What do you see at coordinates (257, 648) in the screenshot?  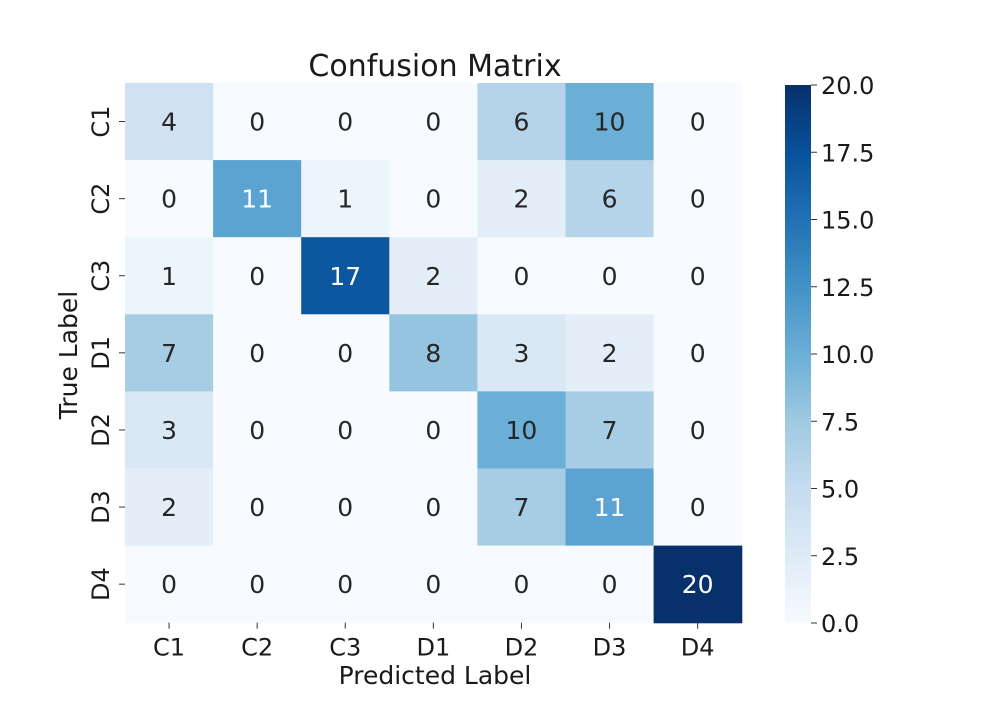 I see `x-tick-label: C2` at bounding box center [257, 648].